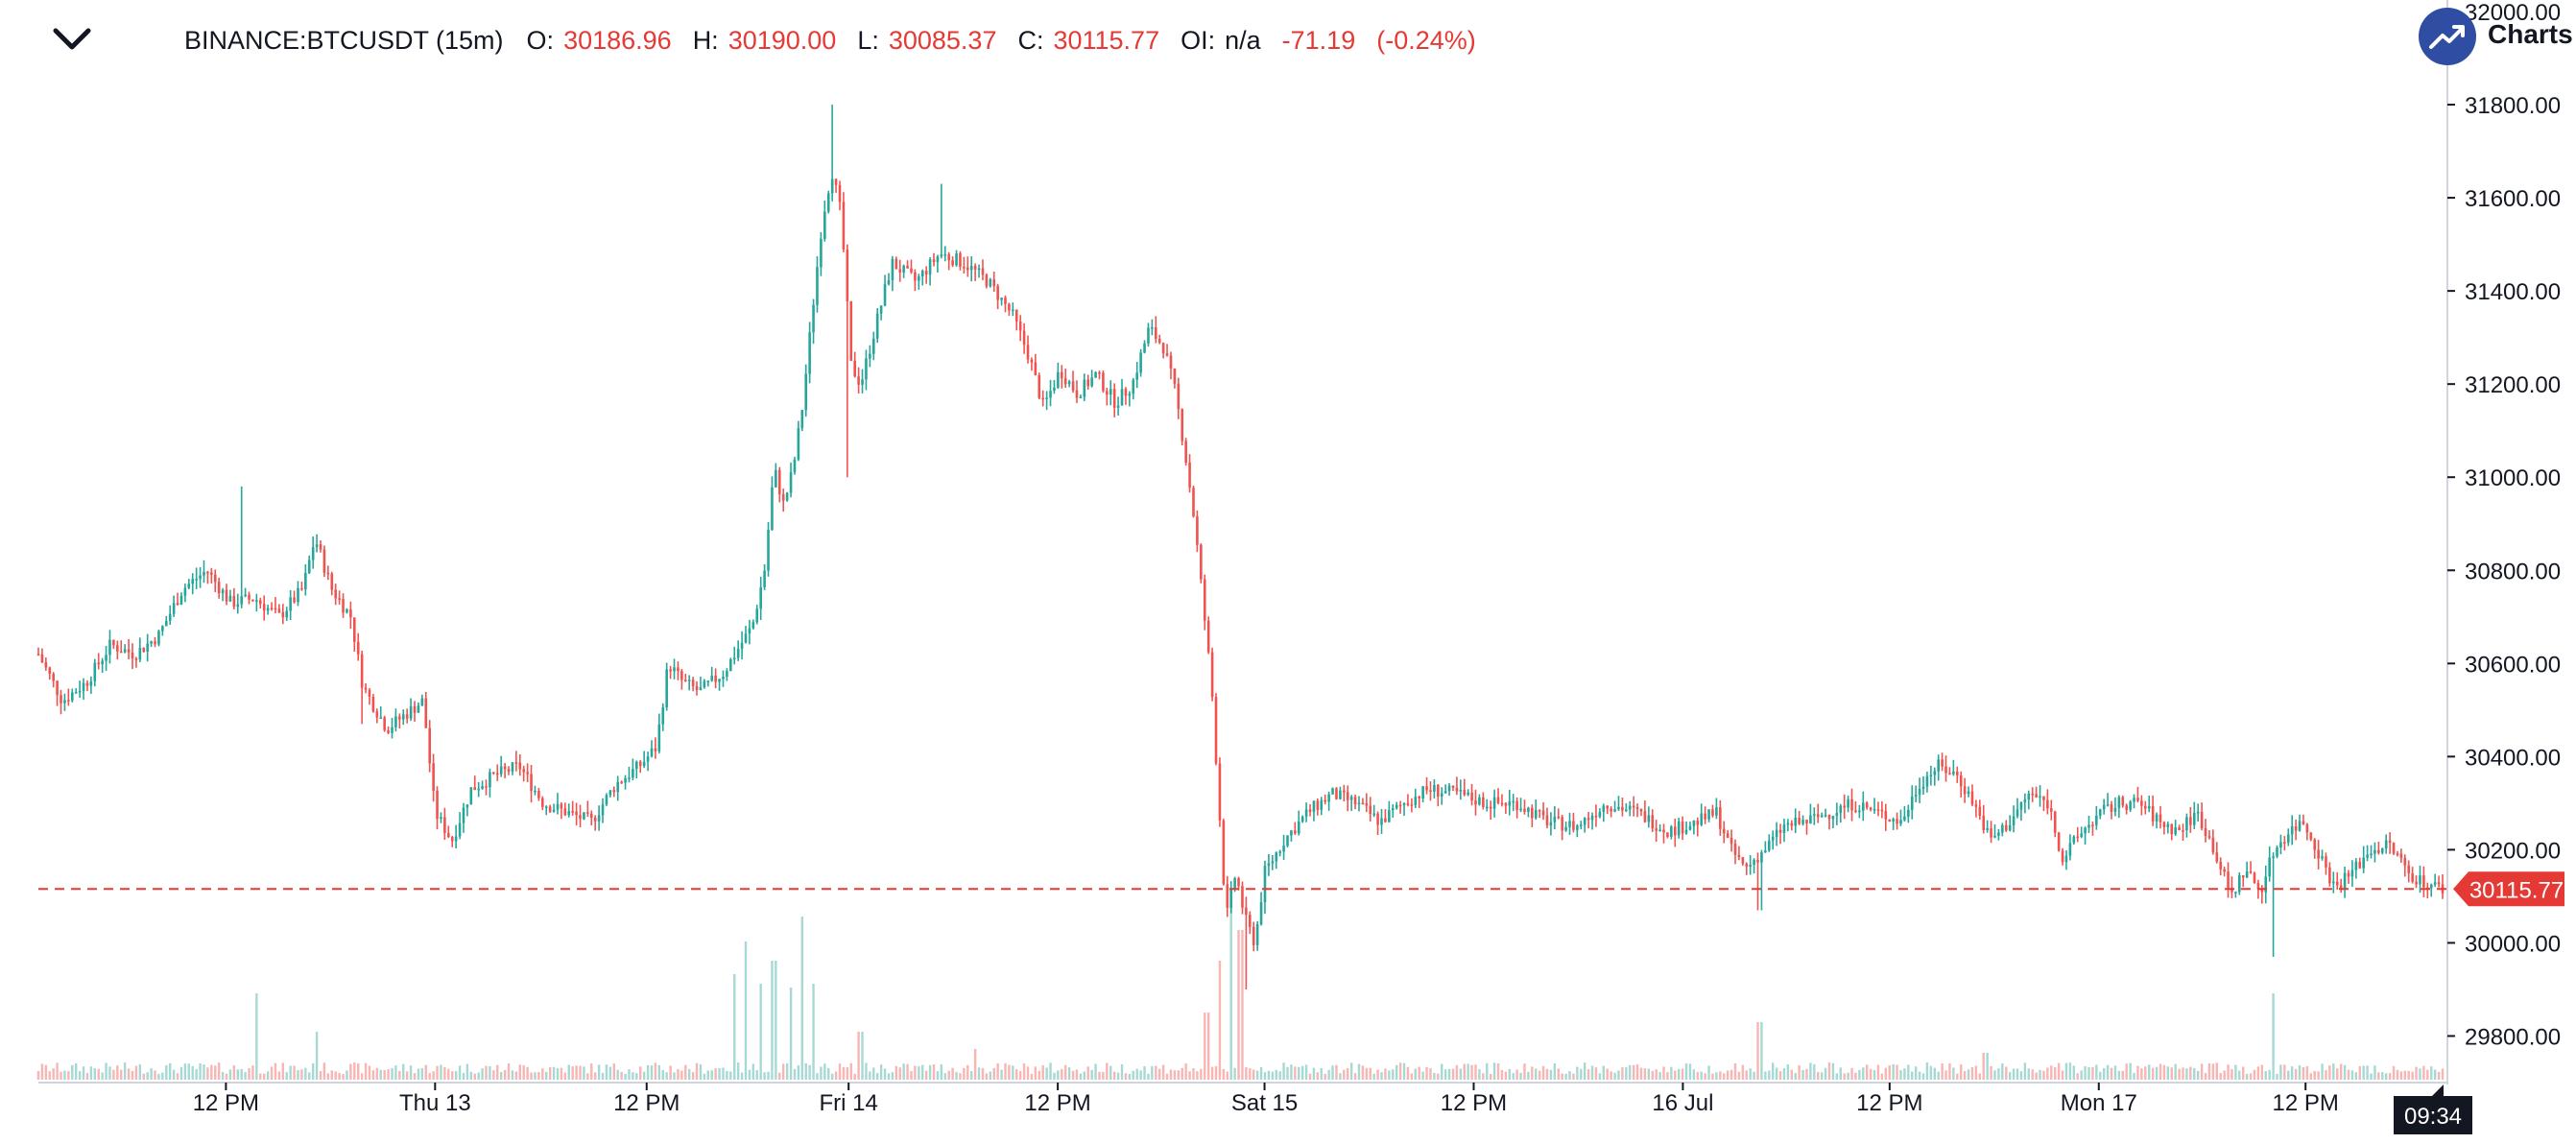 The height and width of the screenshot is (1144, 2576). What do you see at coordinates (2099, 1103) in the screenshot?
I see `x-tick-label: Mon 17` at bounding box center [2099, 1103].